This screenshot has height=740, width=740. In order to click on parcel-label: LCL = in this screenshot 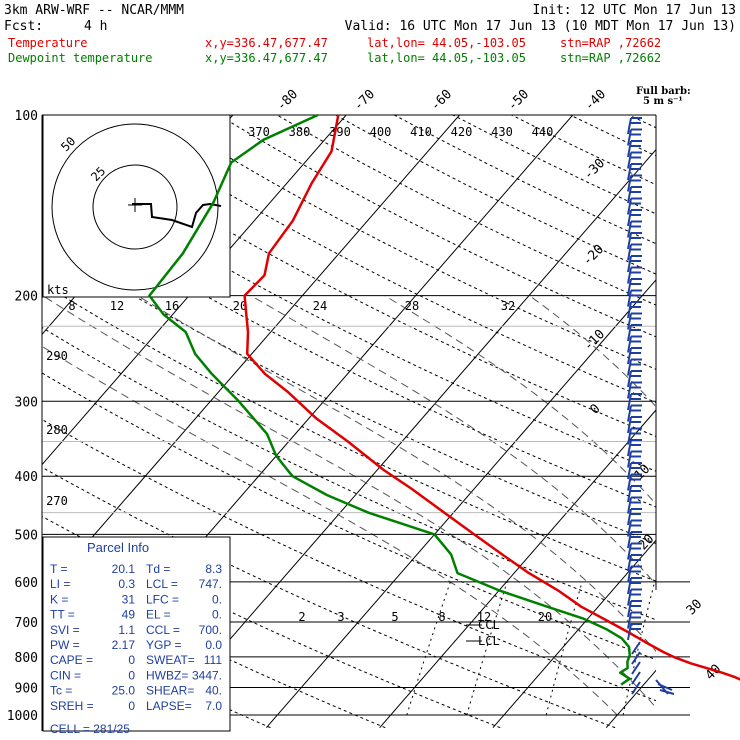, I will do `click(162, 584)`.